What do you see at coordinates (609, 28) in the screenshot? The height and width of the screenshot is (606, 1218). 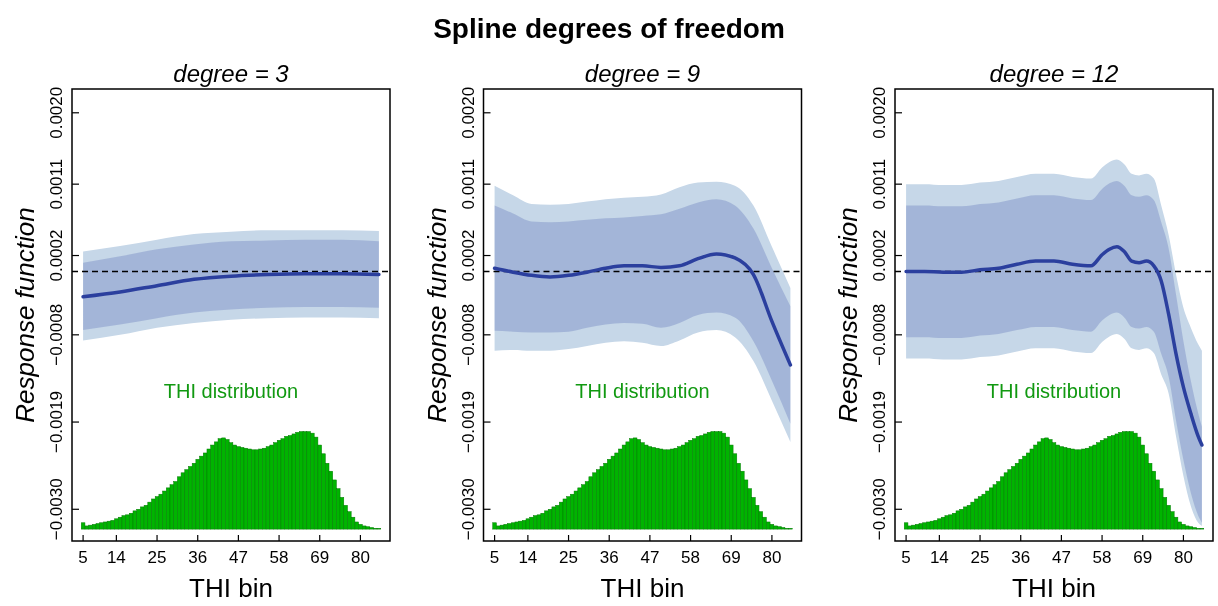 I see `text: Spline degrees of freedom` at bounding box center [609, 28].